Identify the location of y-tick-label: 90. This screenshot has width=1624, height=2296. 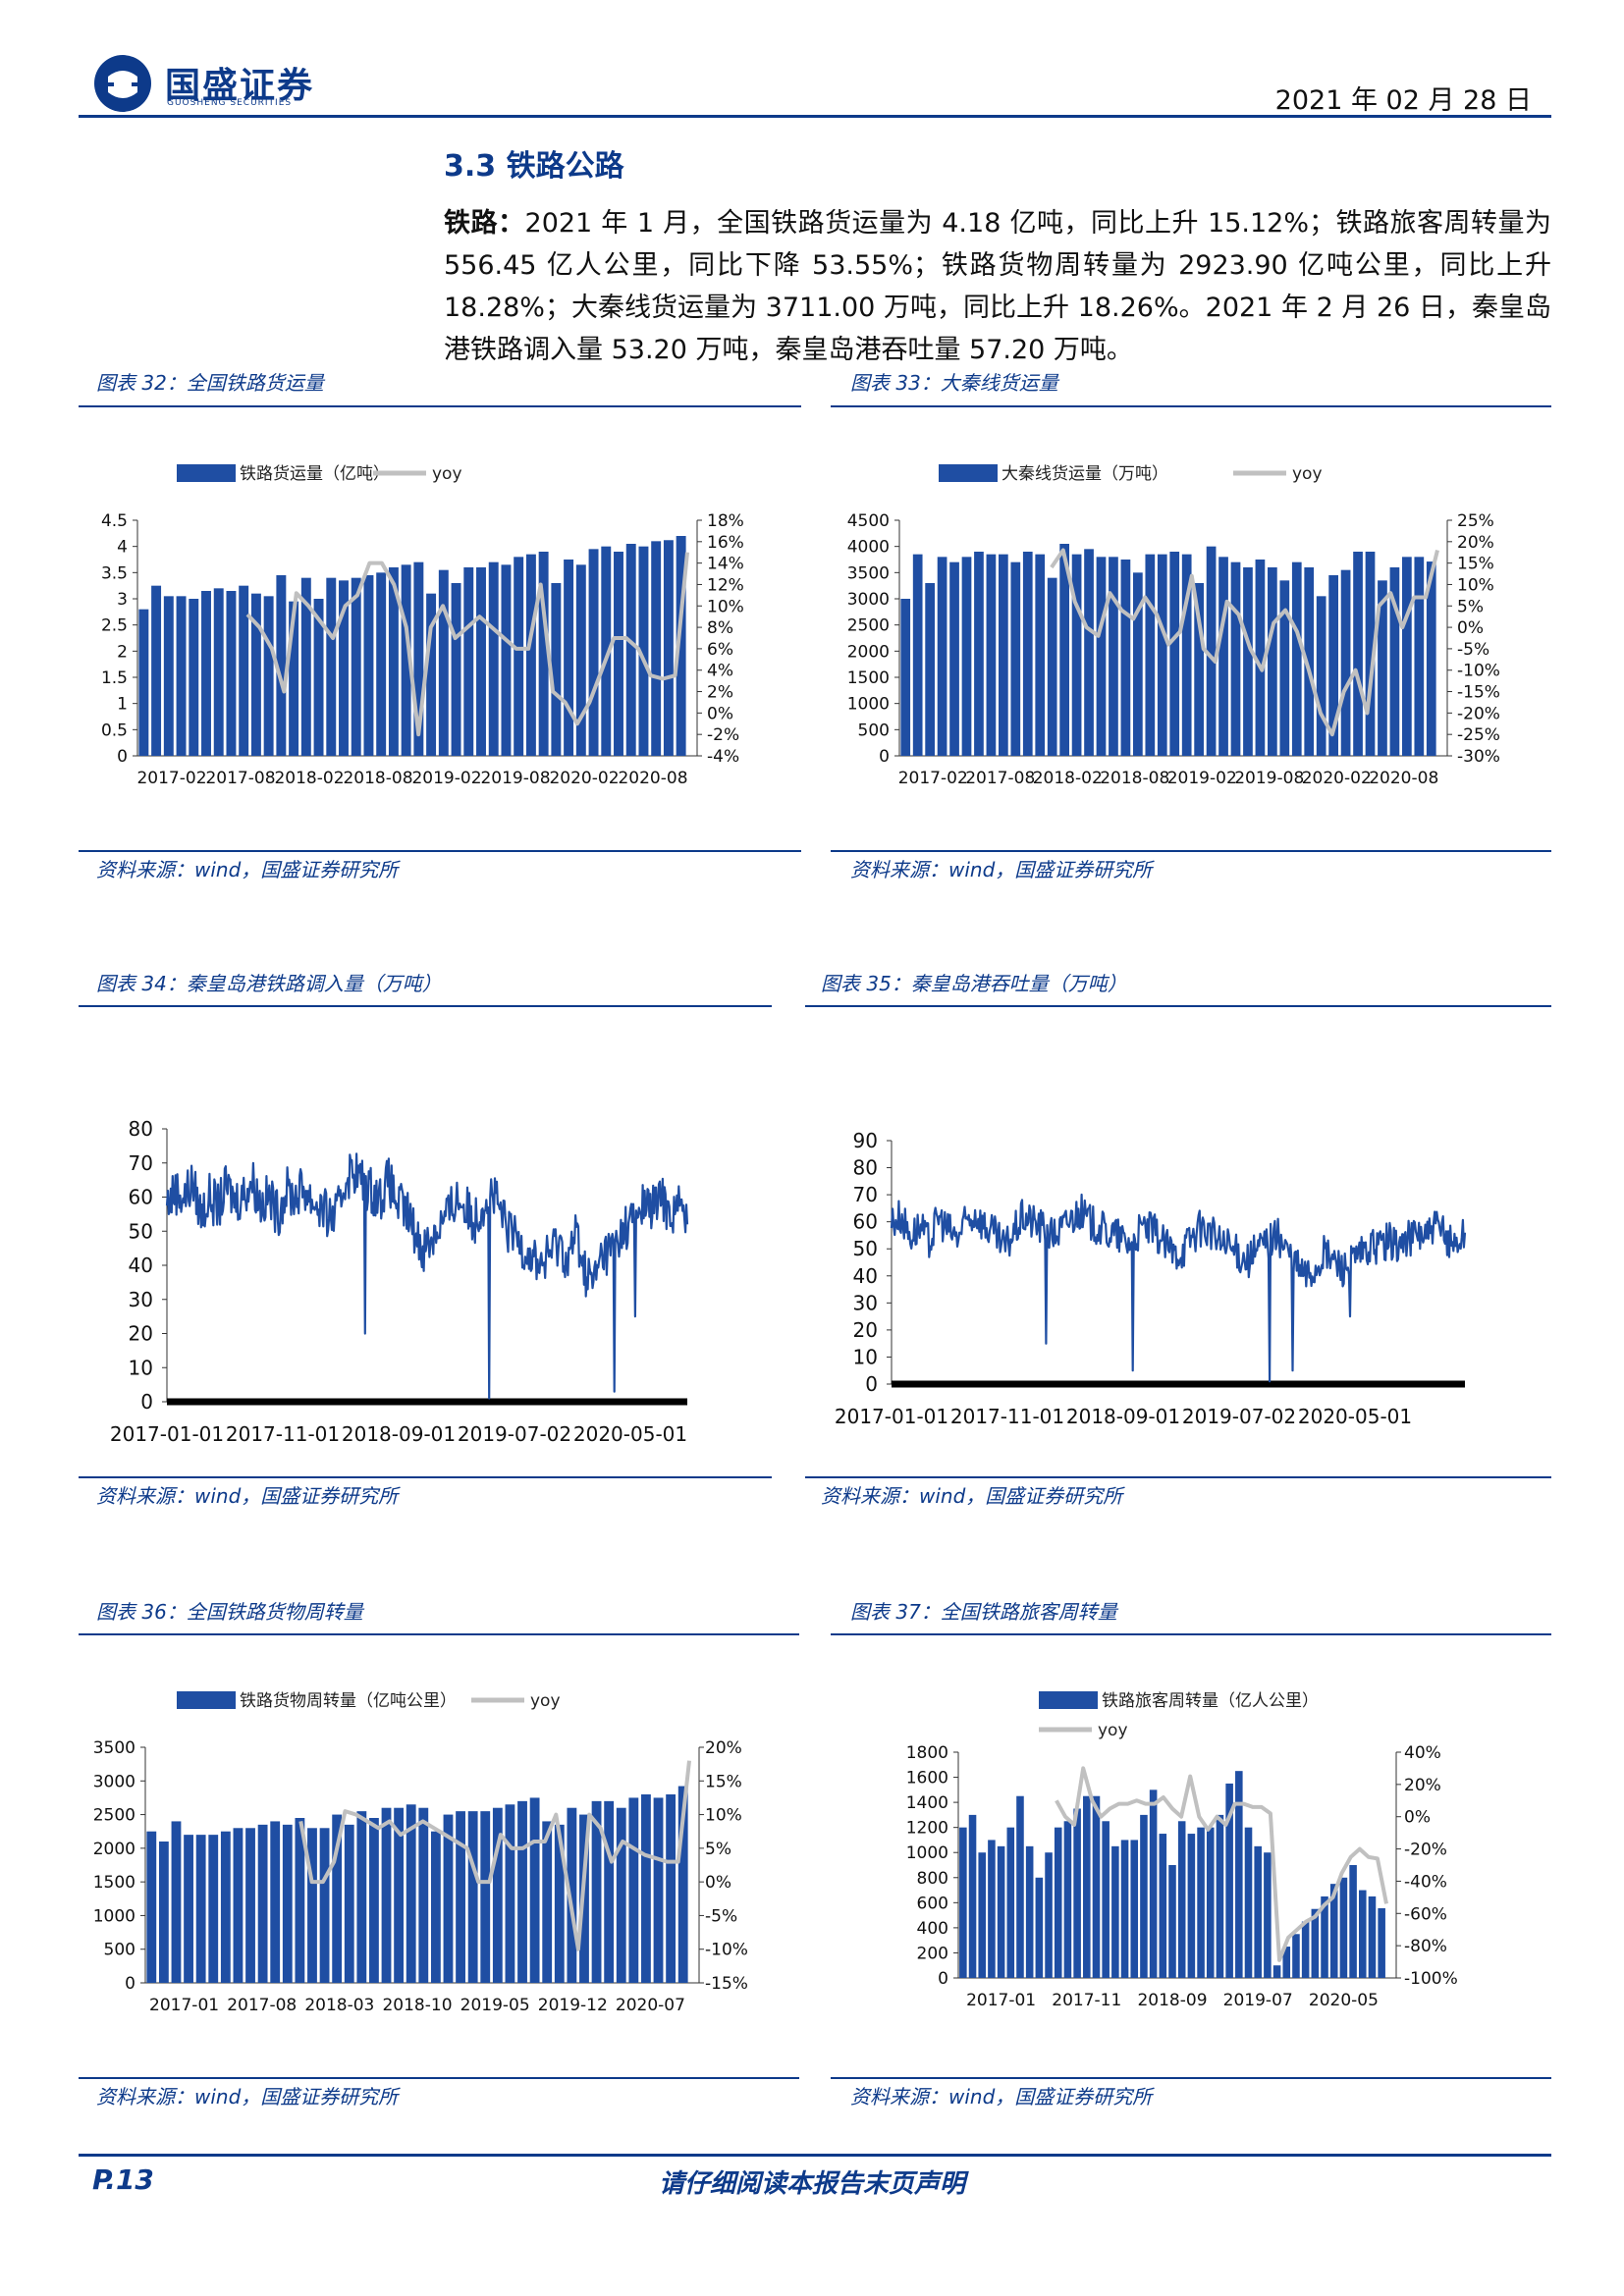
(865, 1140).